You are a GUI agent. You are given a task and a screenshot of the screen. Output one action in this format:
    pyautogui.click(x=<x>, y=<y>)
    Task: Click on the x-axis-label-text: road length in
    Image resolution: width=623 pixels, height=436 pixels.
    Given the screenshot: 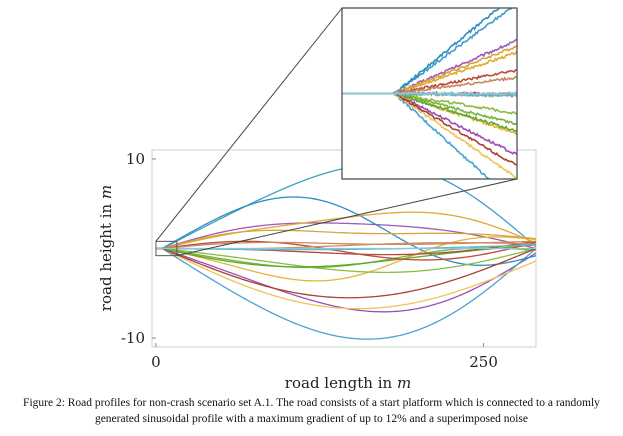 What is the action you would take?
    pyautogui.click(x=339, y=383)
    